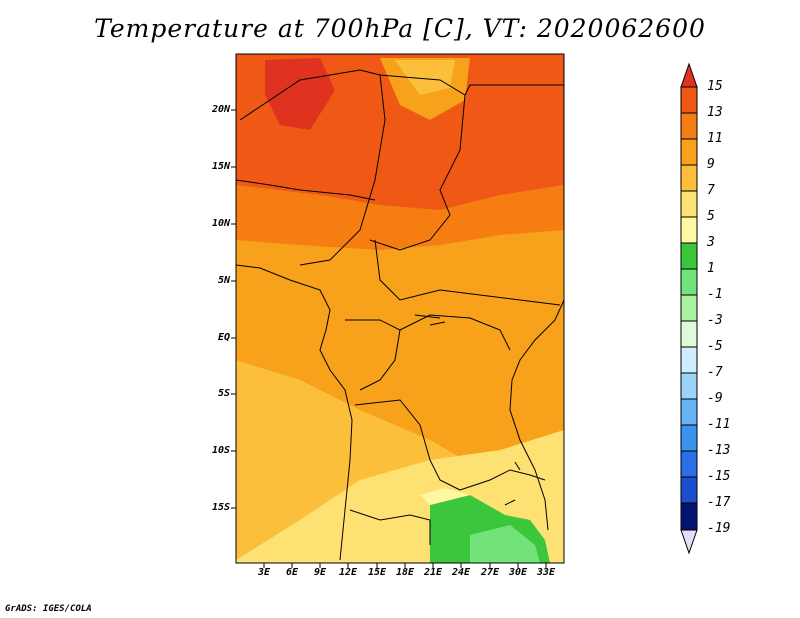  Describe the element at coordinates (715, 320) in the screenshot. I see `colorbar-label: -3` at that location.